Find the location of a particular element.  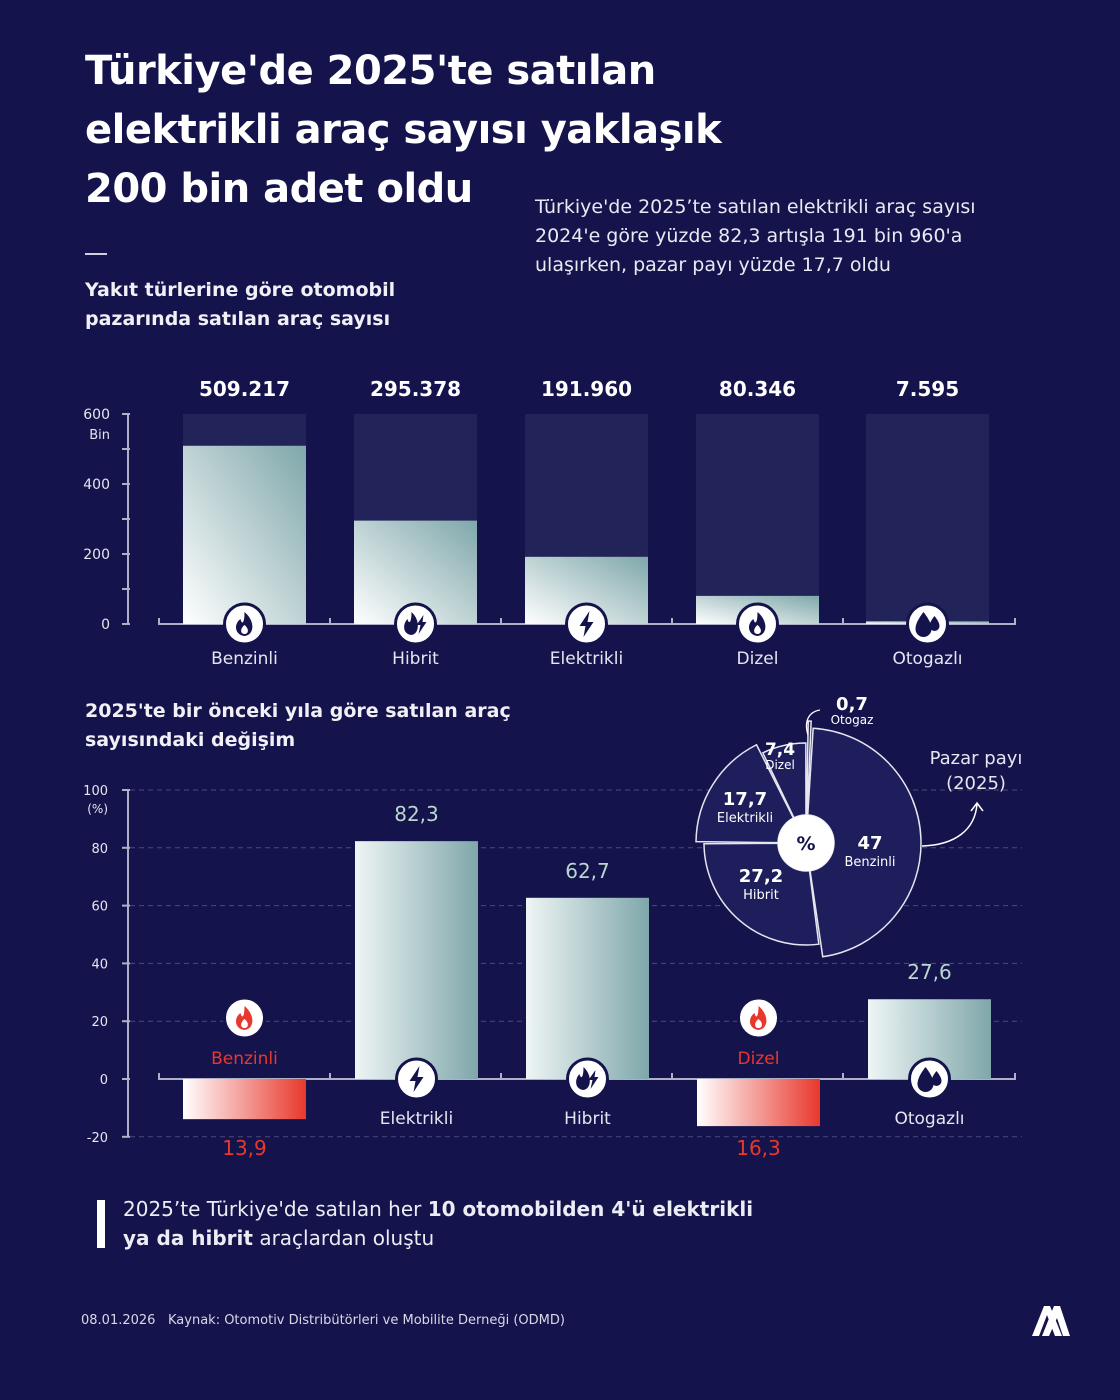

pie-title-arrow is located at coordinates (952, 824).